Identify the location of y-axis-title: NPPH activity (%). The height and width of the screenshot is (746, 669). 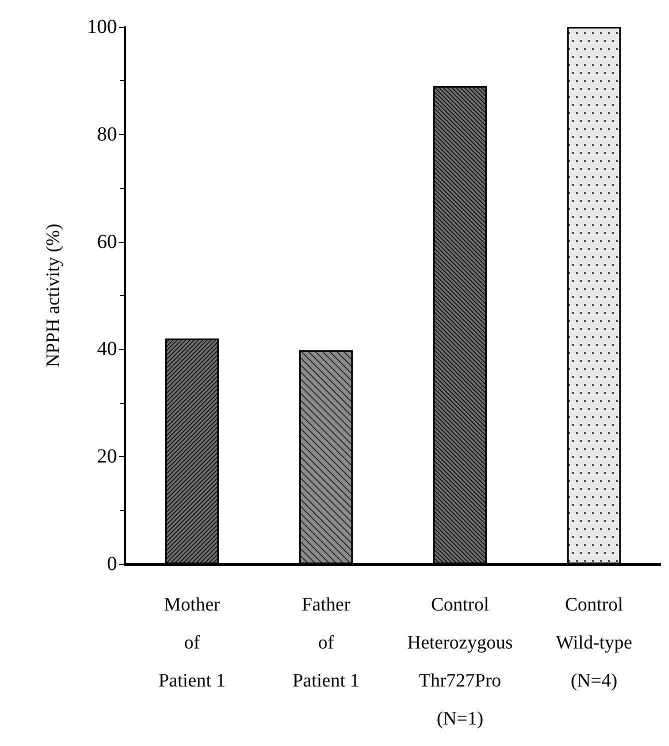
(53, 296).